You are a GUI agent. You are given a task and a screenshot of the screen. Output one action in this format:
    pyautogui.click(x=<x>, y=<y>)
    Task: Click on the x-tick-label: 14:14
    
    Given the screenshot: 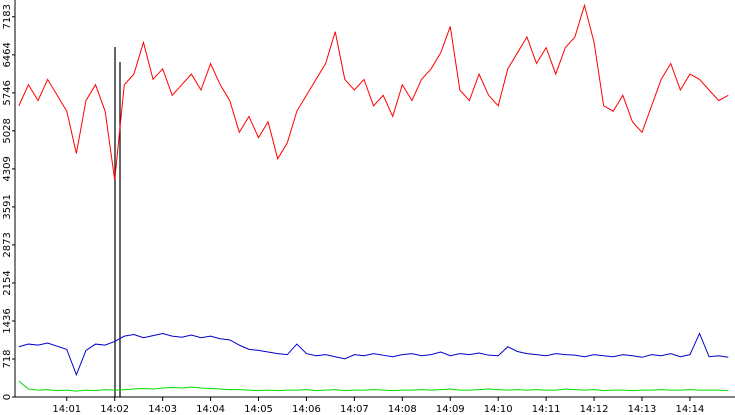 What is the action you would take?
    pyautogui.click(x=690, y=409)
    